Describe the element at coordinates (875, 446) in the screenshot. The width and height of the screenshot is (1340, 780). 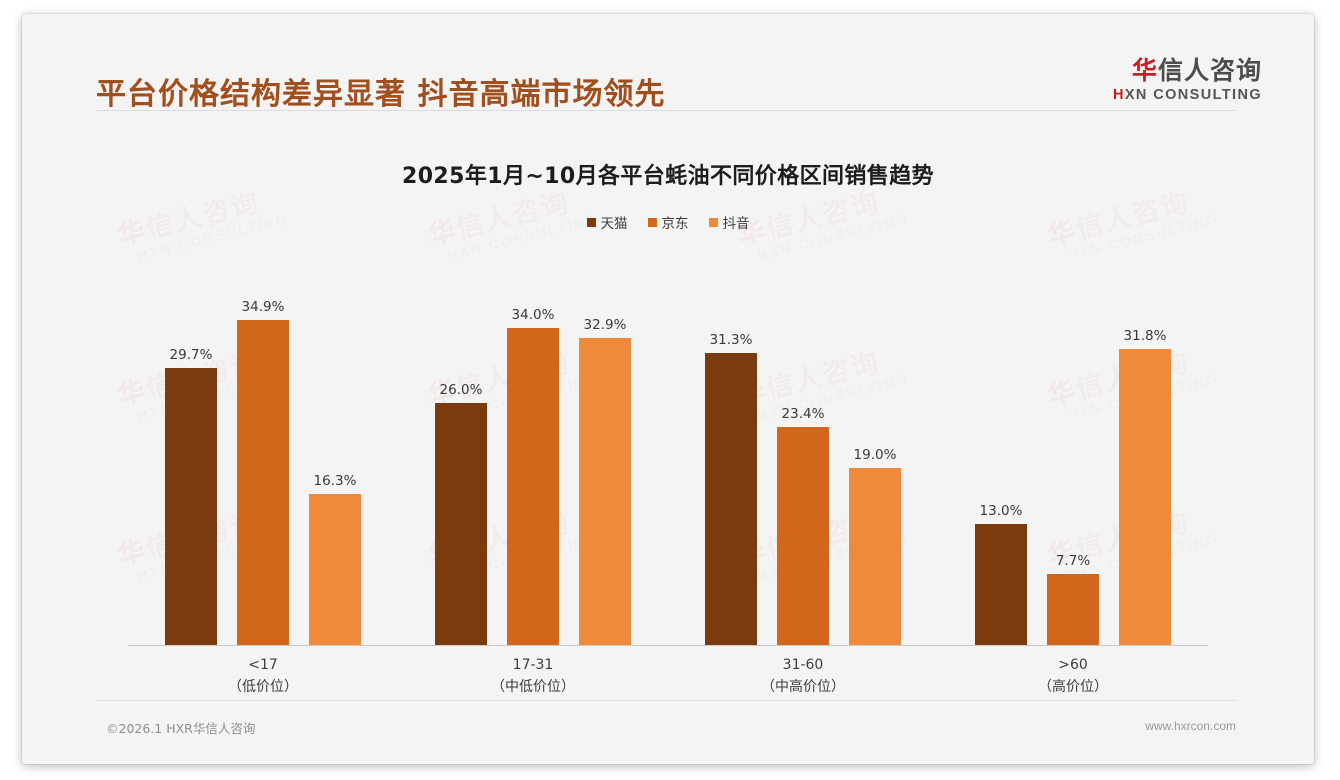
I see `bar-column: 19.0%` at that location.